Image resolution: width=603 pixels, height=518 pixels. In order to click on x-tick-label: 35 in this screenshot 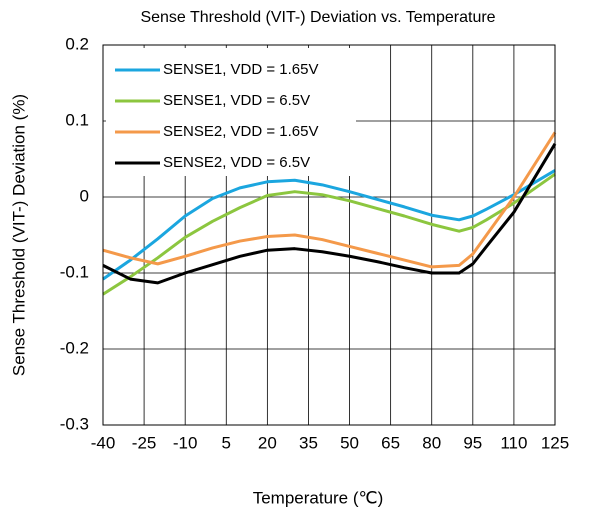, I will do `click(308, 442)`.